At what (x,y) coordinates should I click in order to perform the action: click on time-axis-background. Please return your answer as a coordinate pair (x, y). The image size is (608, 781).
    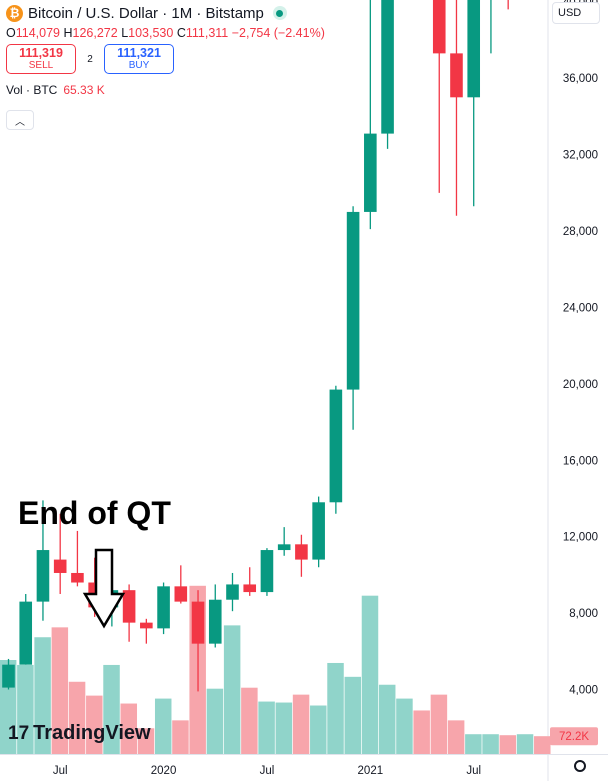
    Looking at the image, I should click on (274, 767).